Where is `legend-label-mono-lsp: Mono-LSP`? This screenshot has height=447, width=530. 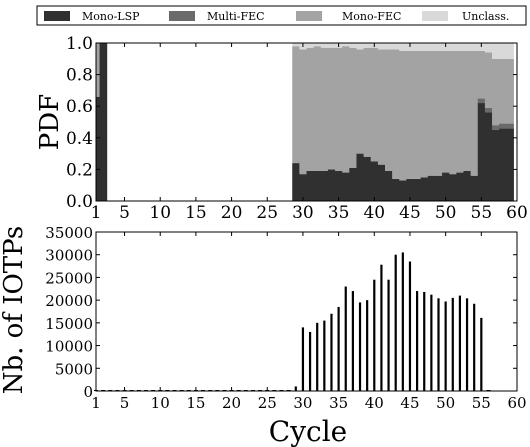 legend-label-mono-lsp: Mono-LSP is located at coordinates (111, 16).